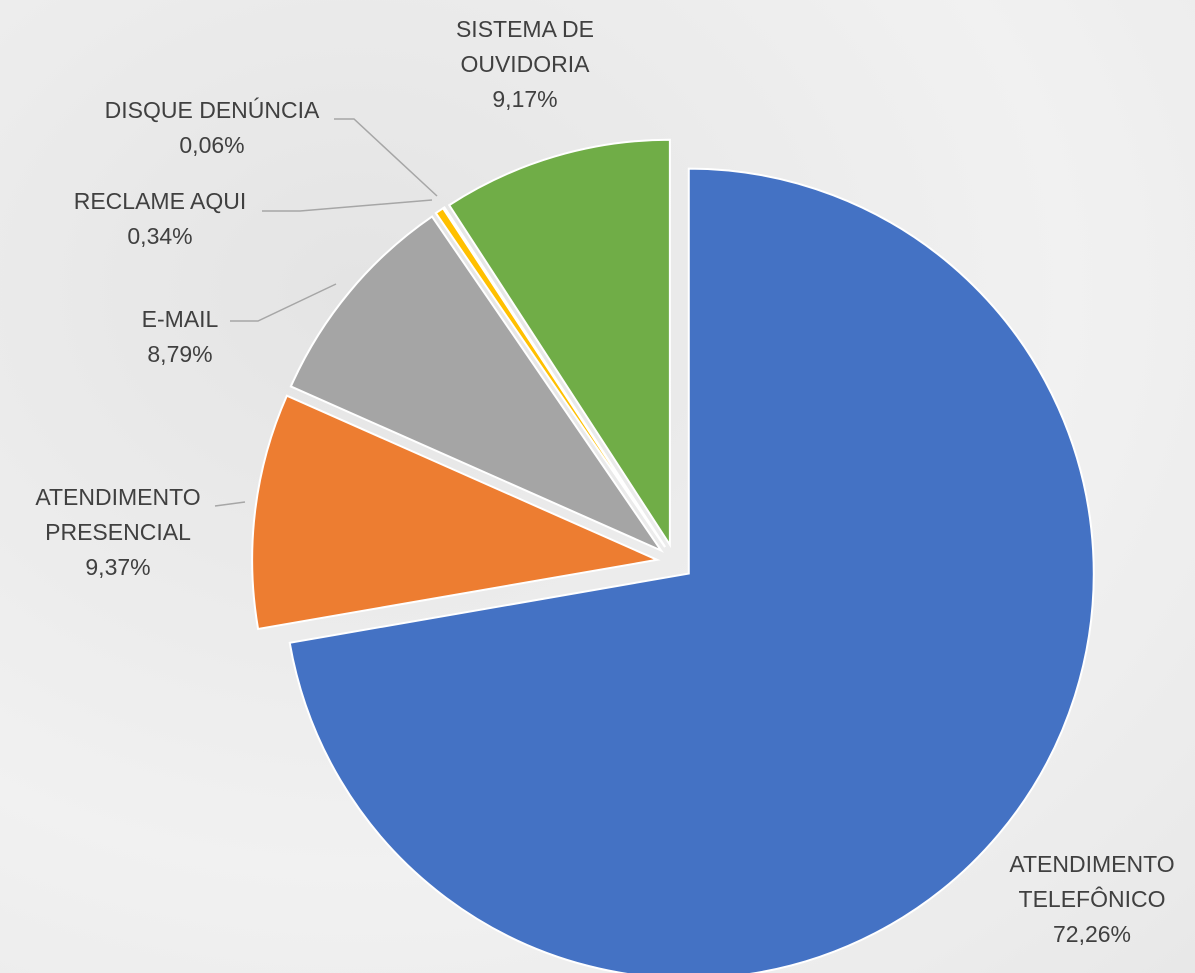  Describe the element at coordinates (1091, 934) in the screenshot. I see `value-label: 72,26%` at that location.